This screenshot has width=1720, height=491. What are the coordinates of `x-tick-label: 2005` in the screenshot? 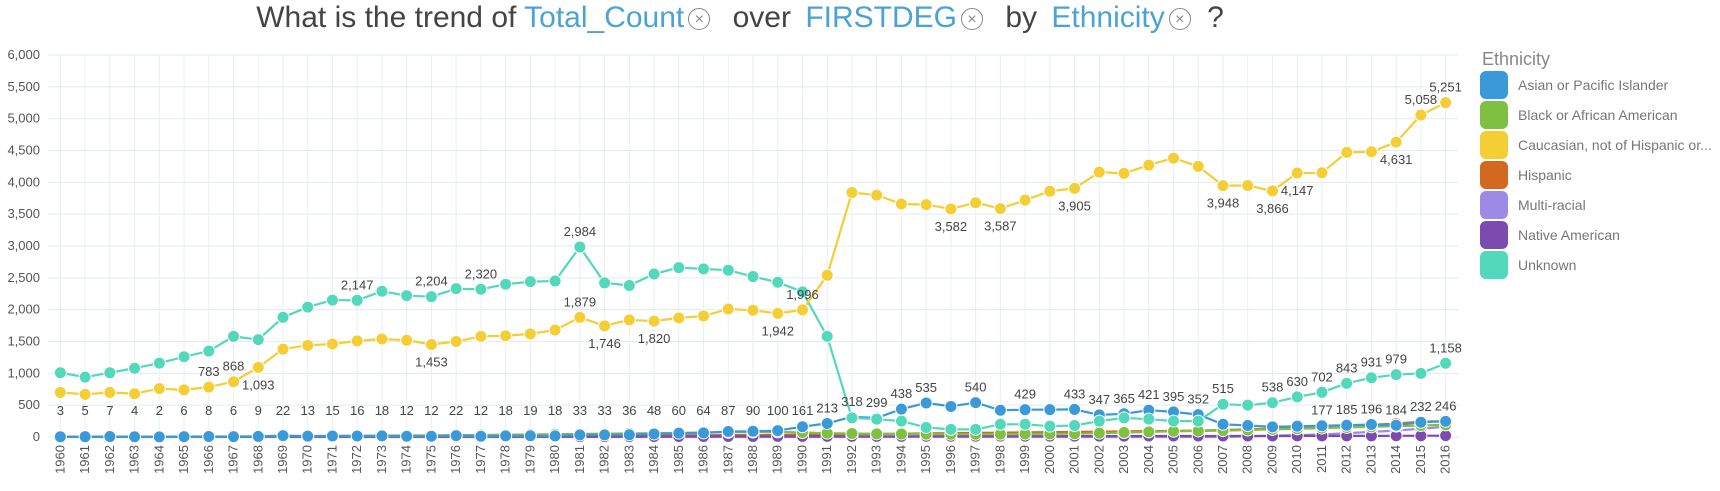 It's located at (1173, 459).